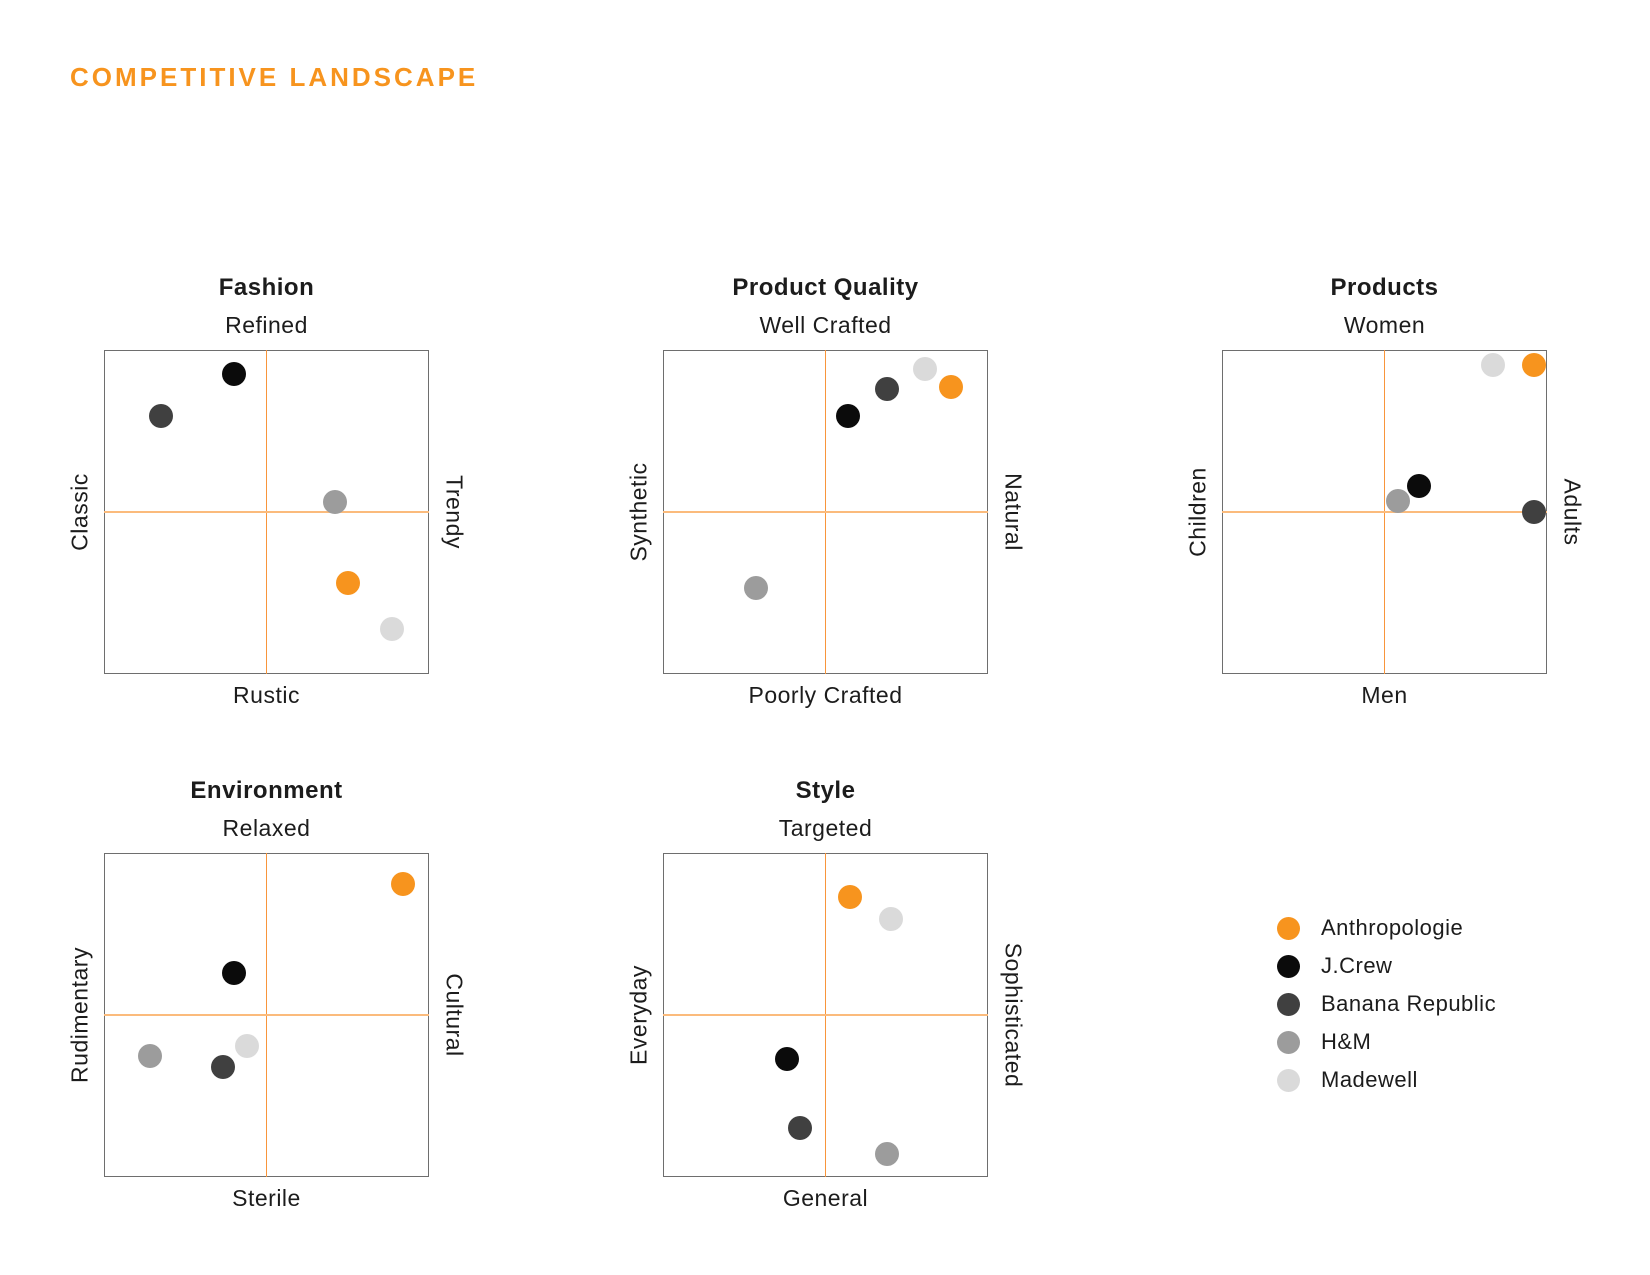 The width and height of the screenshot is (1650, 1275). I want to click on legend-item-h-m: H&M, so click(1386, 1042).